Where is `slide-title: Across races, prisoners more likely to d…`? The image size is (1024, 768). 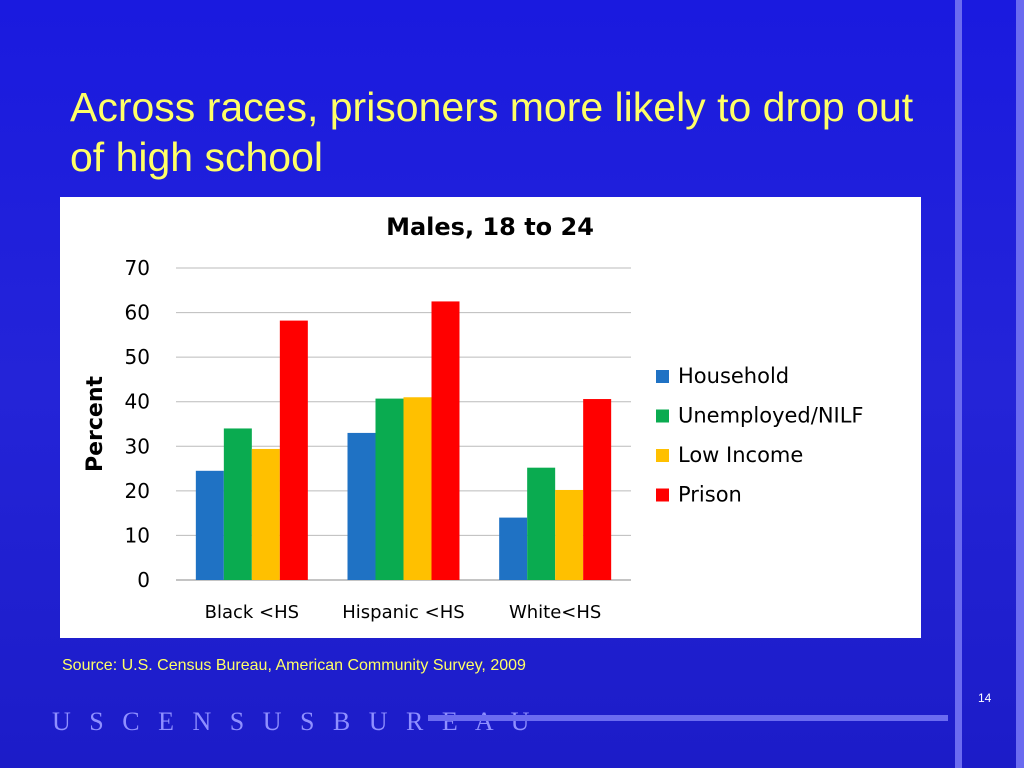
slide-title: Across races, prisoners more likely to d… is located at coordinates (492, 132).